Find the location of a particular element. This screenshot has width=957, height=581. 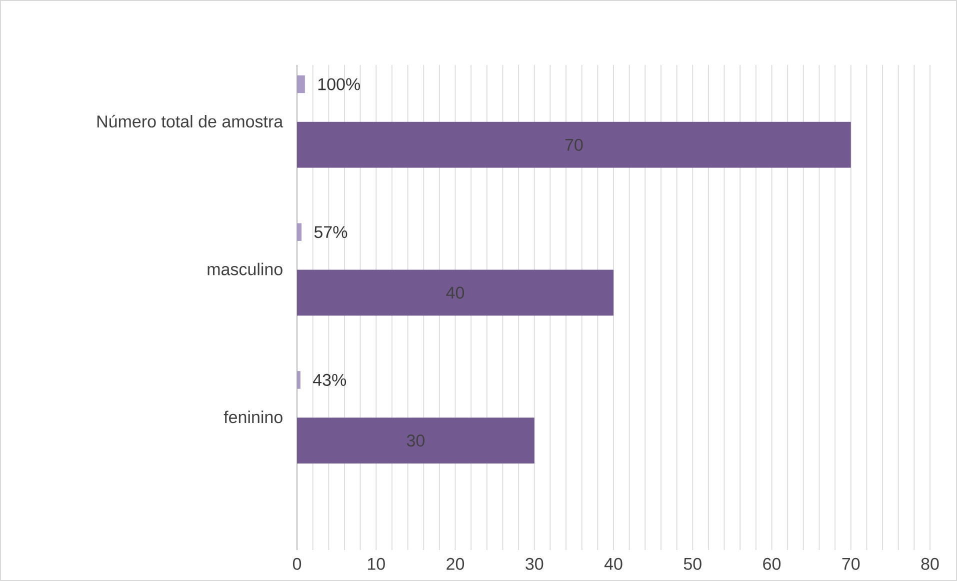

x-tick-label: 50 is located at coordinates (693, 564).